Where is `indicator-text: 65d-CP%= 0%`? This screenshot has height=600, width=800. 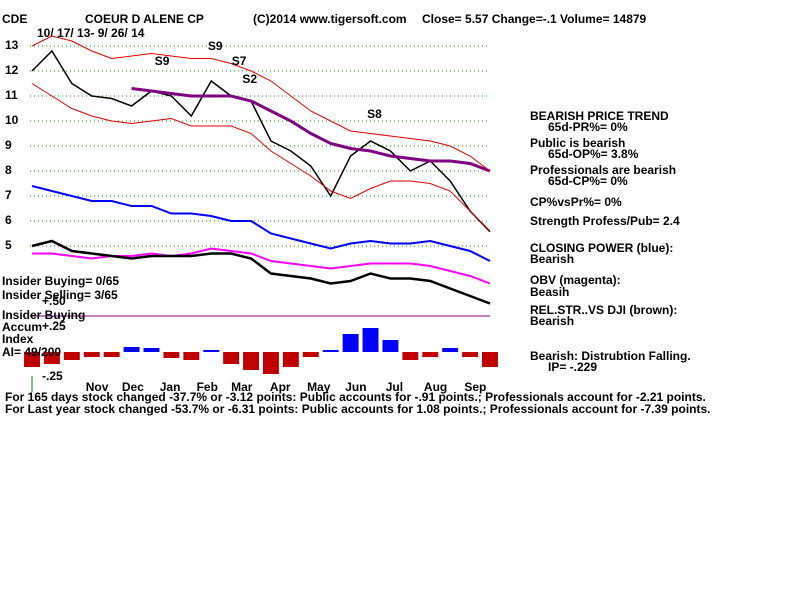
indicator-text: 65d-CP%= 0% is located at coordinates (588, 181).